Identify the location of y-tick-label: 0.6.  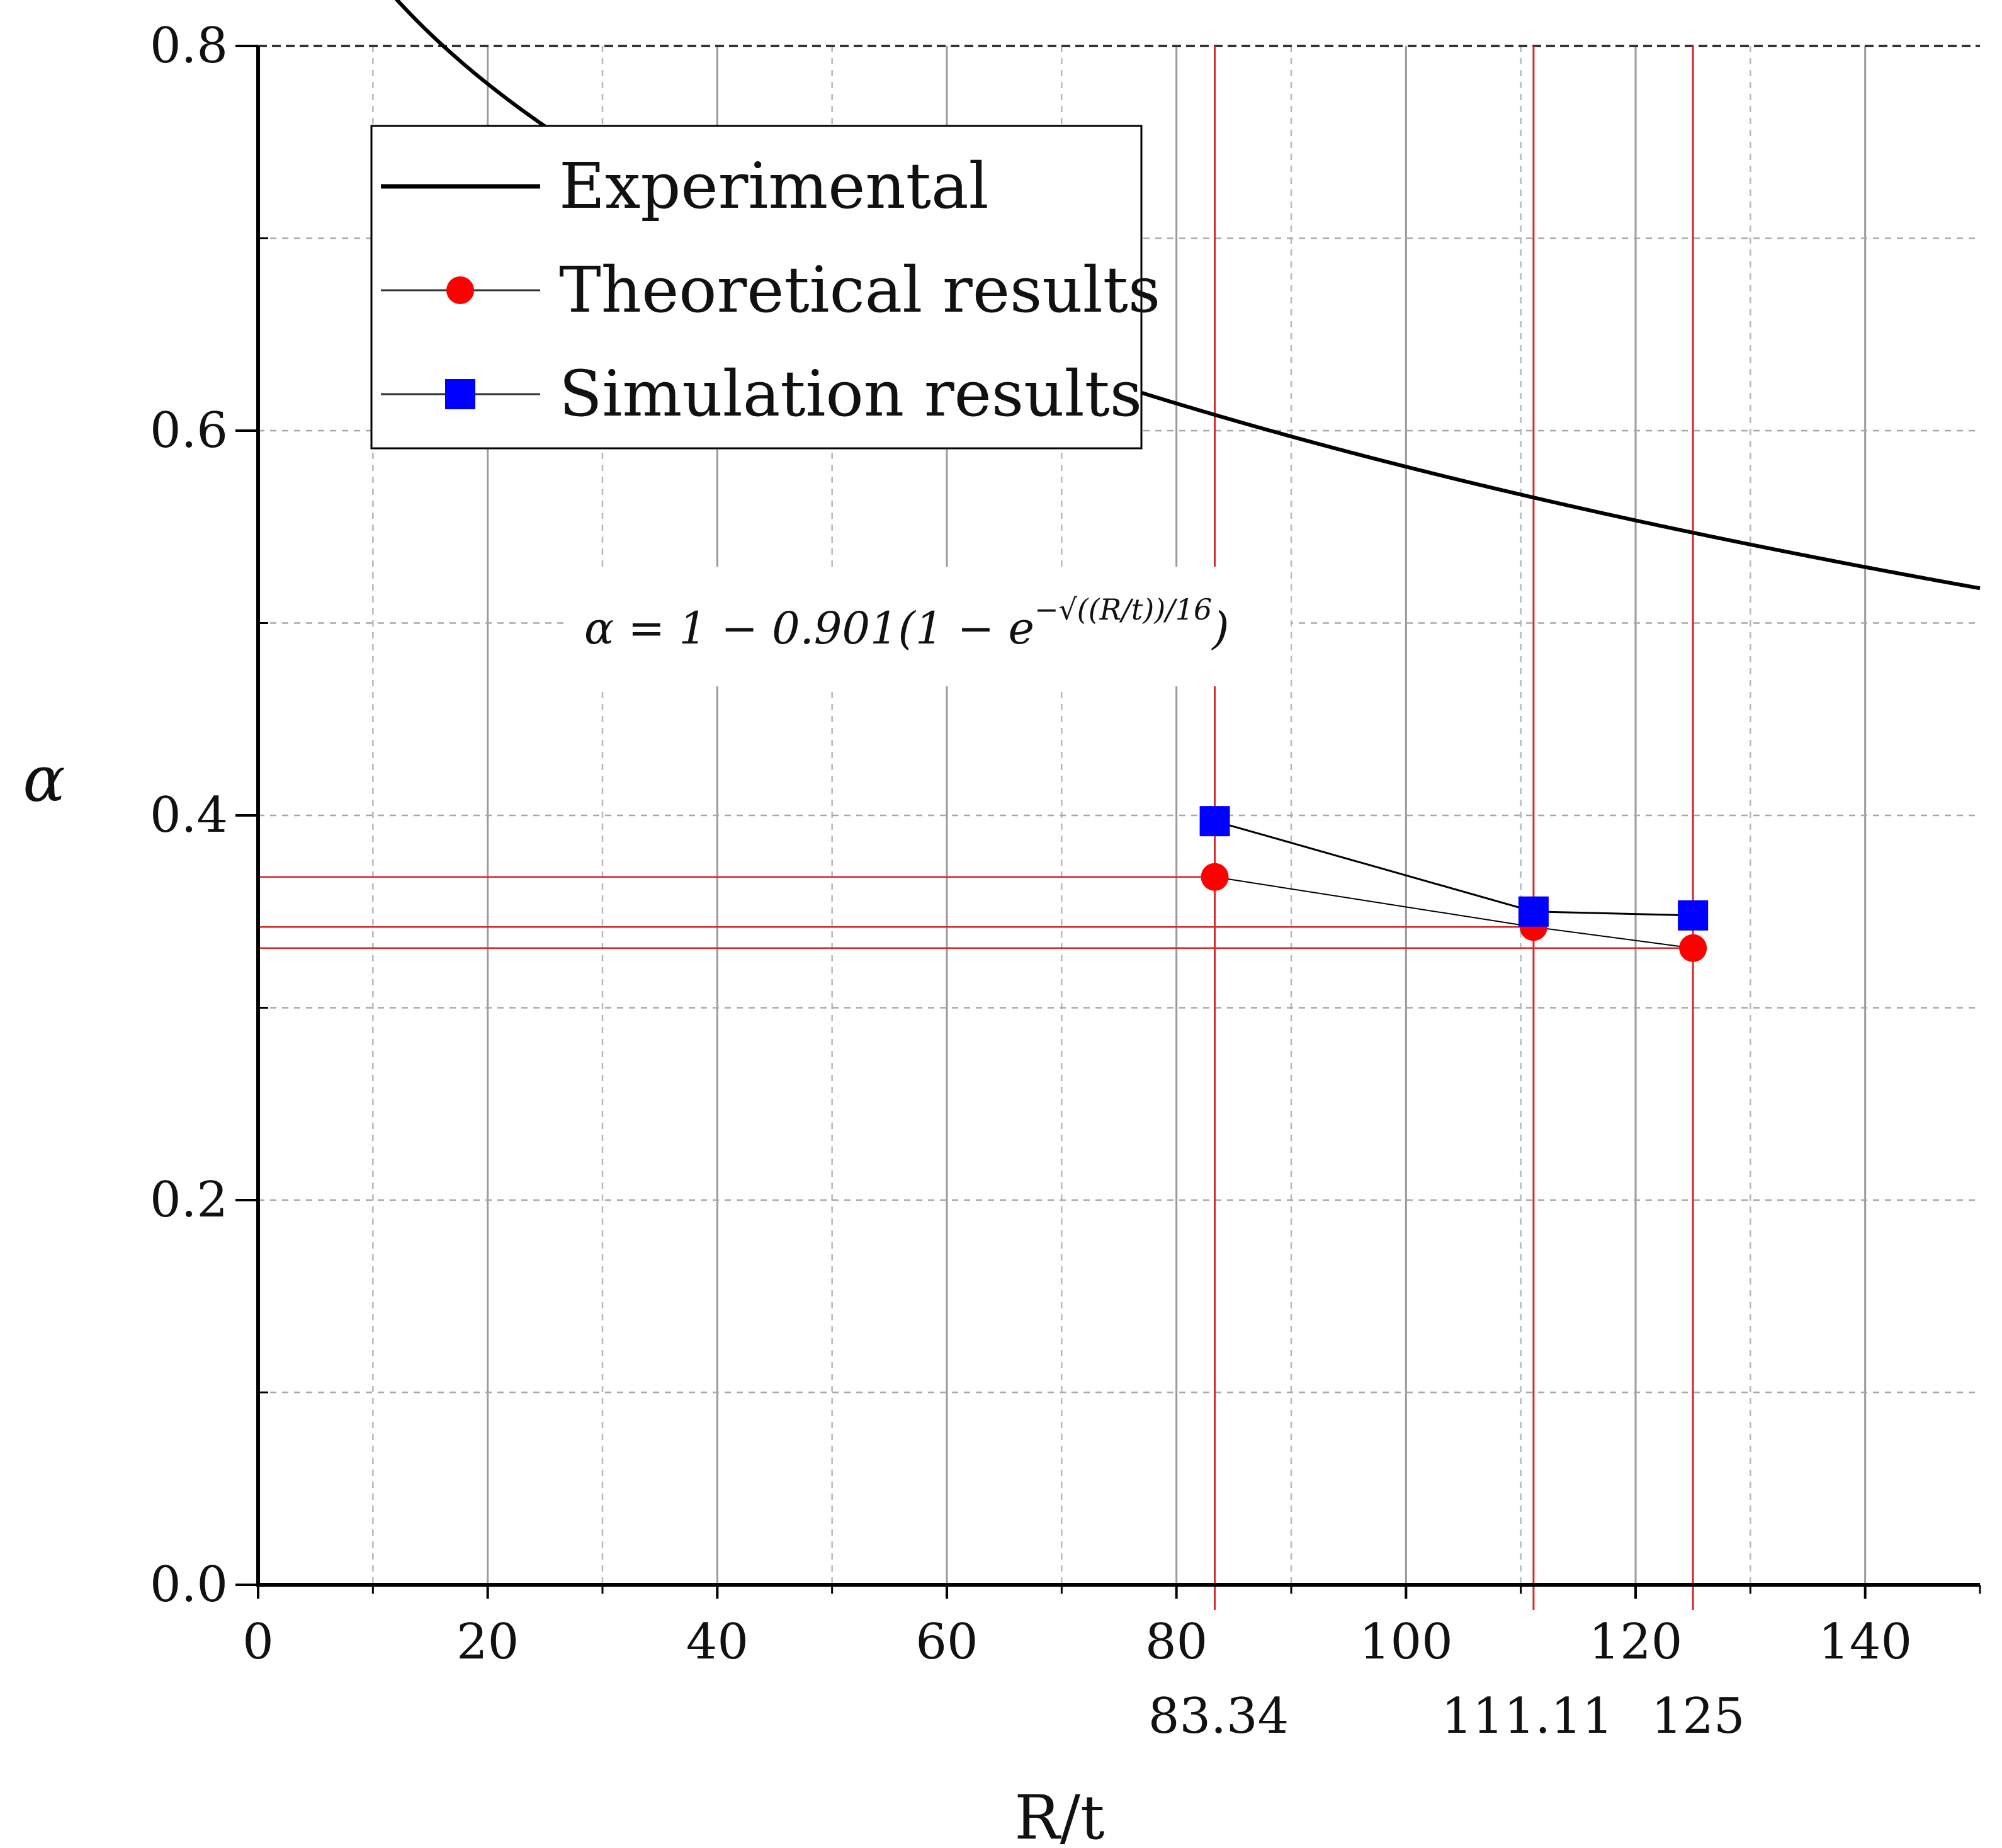
(189, 430).